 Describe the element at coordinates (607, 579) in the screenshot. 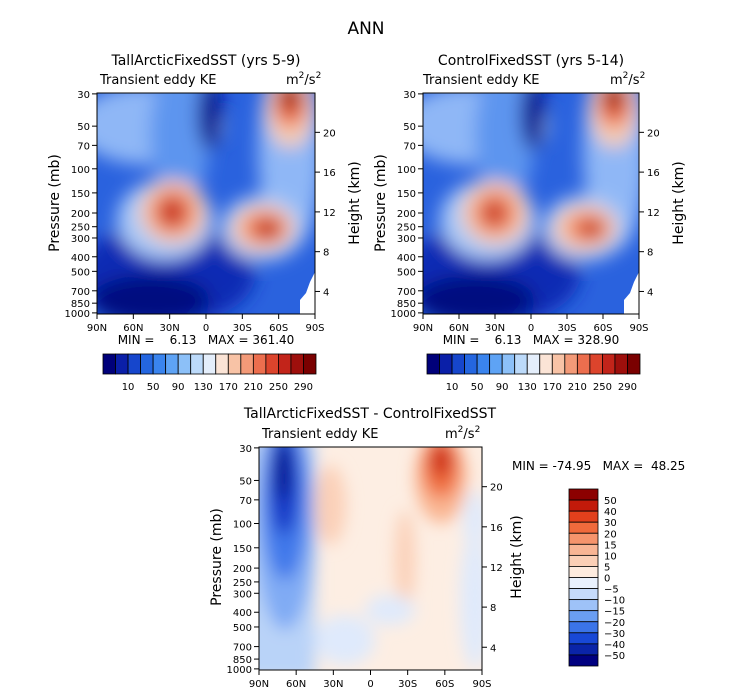

I see `colorbar-label: 0` at that location.